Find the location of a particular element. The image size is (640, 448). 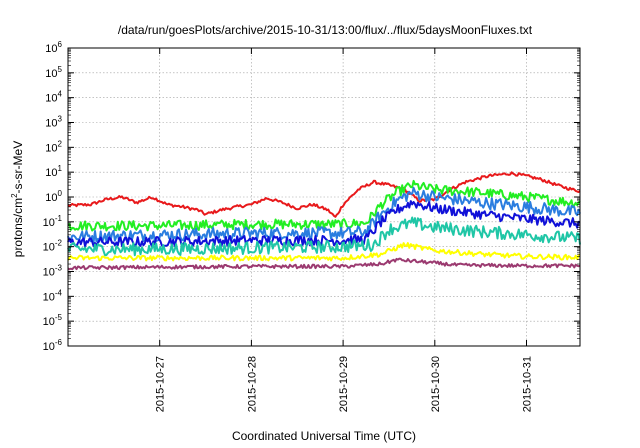

y-tick-label: 10⁴ is located at coordinates (53, 97).